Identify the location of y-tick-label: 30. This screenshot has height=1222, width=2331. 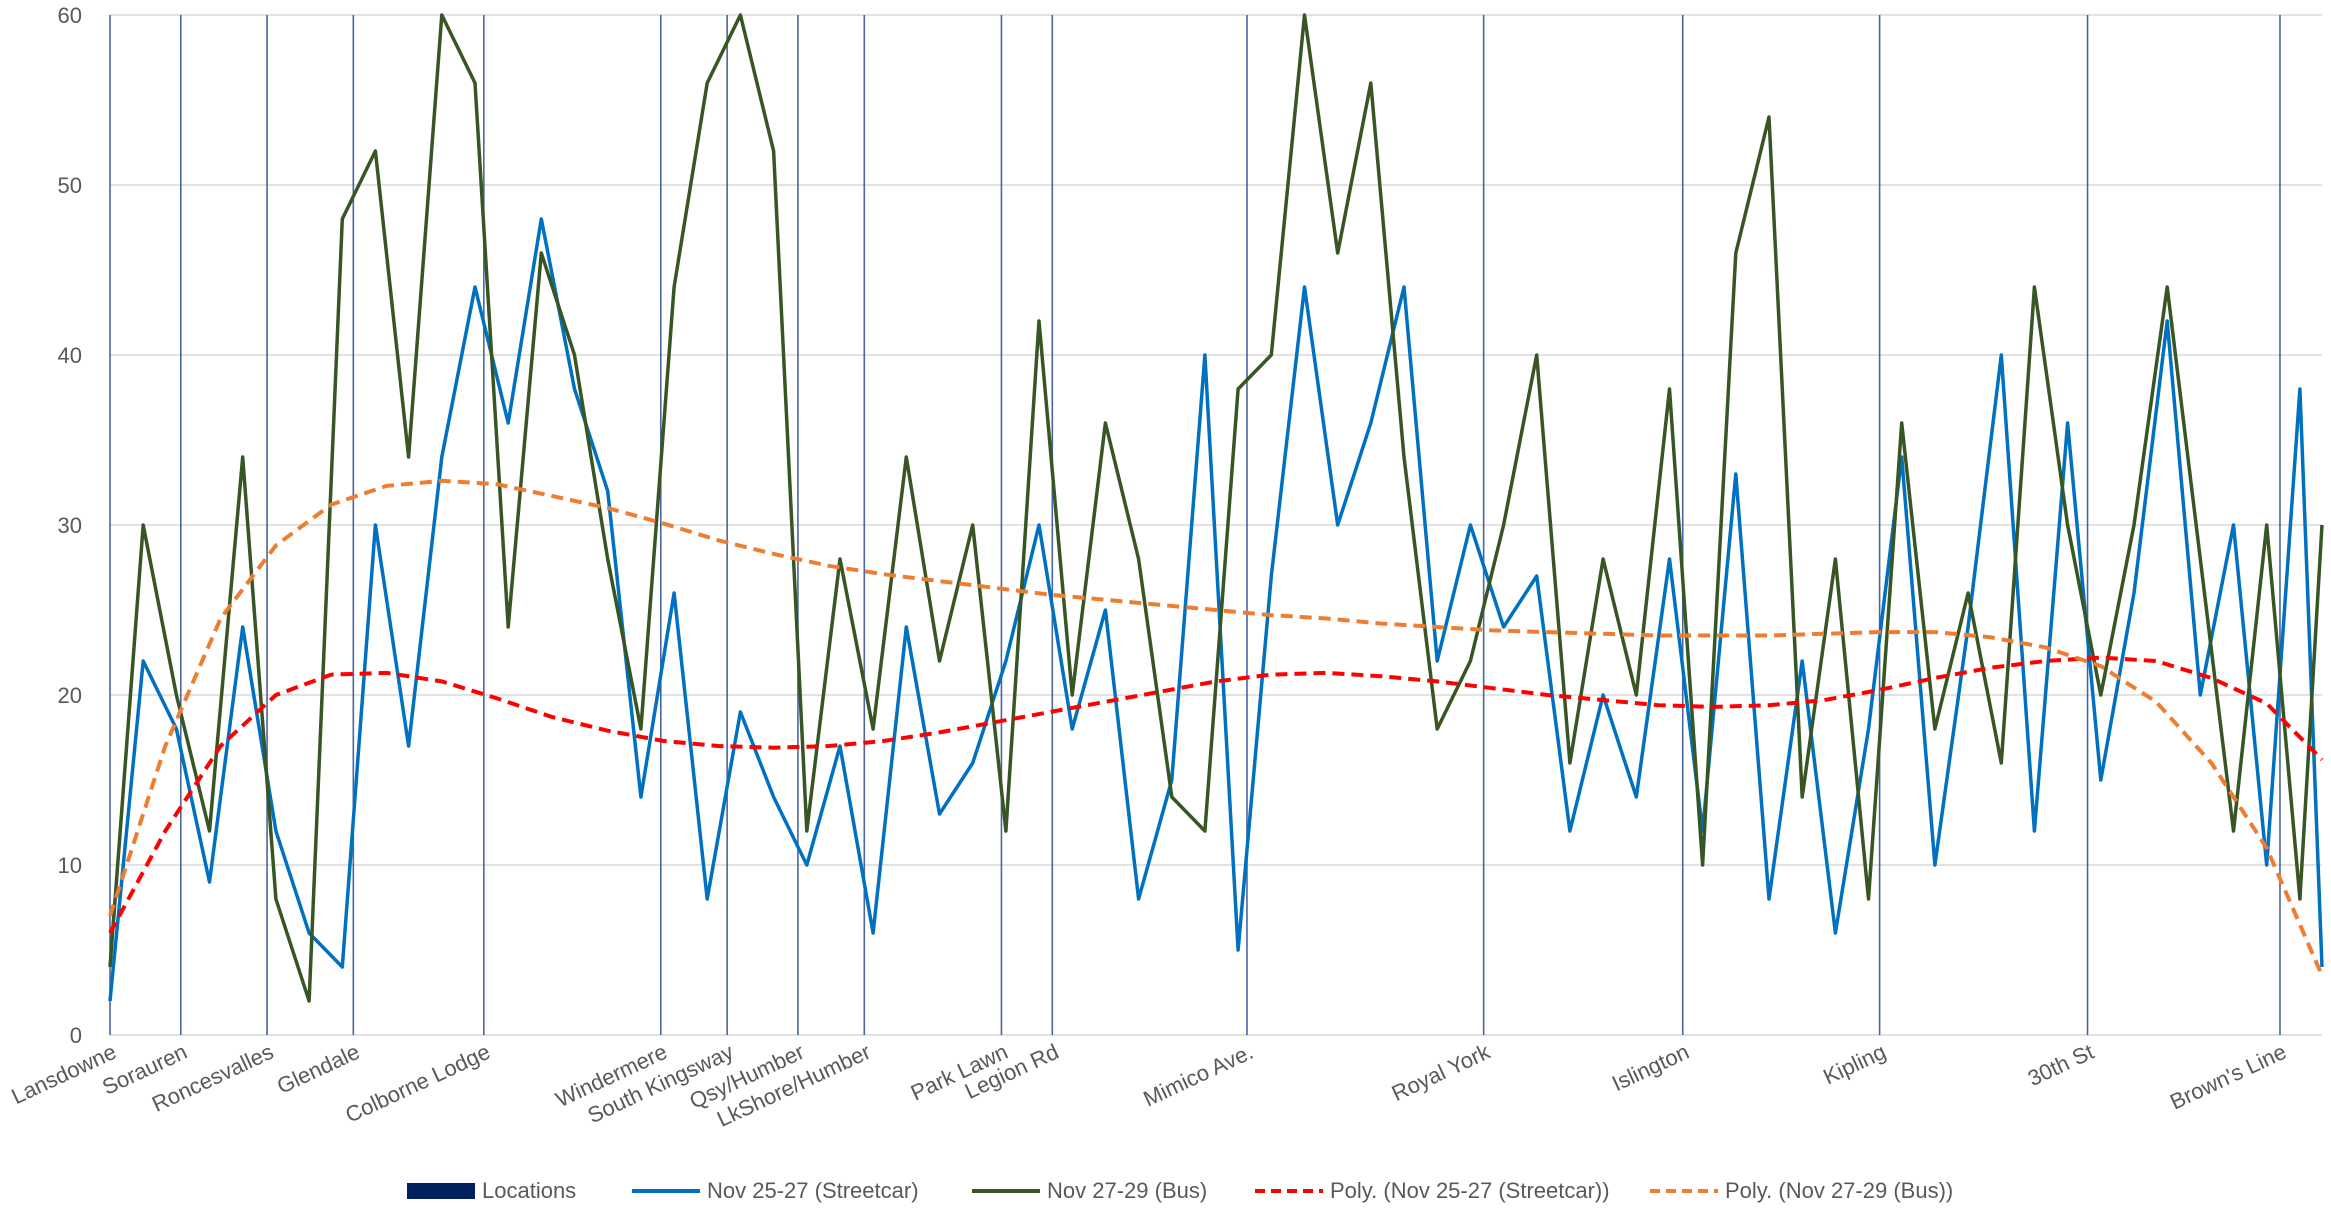
(70, 525).